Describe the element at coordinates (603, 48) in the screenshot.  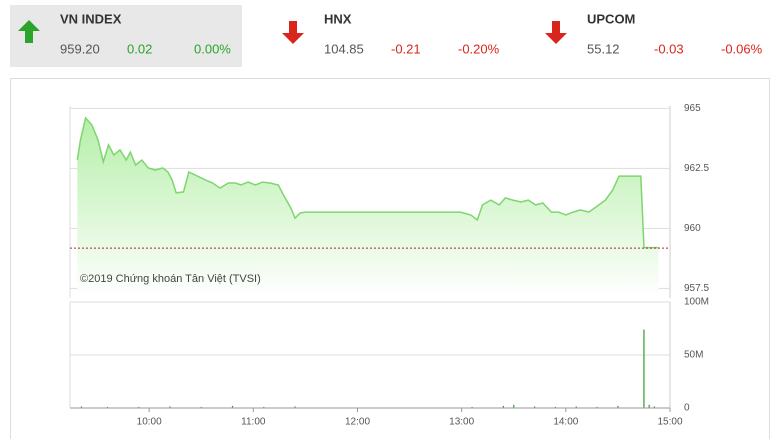
I see `index-price: 55.12` at that location.